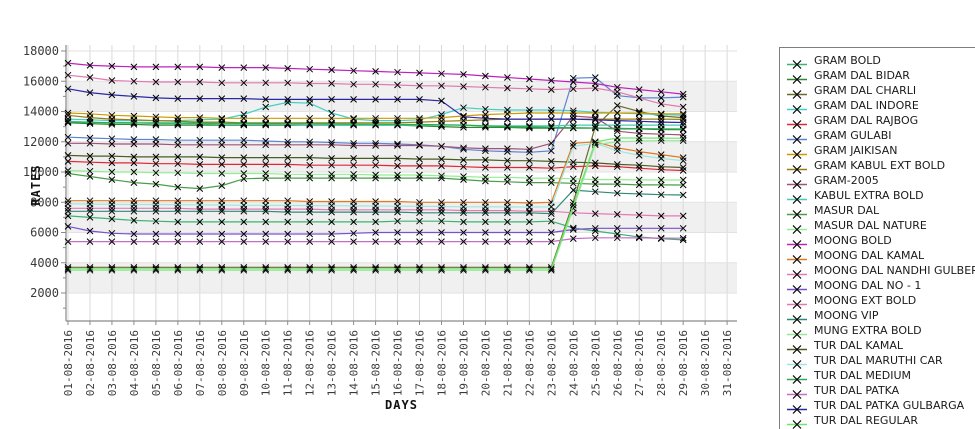 This screenshot has width=975, height=429. I want to click on legend-item-label: TUR DAL PATKA GULBARGA, so click(889, 405).